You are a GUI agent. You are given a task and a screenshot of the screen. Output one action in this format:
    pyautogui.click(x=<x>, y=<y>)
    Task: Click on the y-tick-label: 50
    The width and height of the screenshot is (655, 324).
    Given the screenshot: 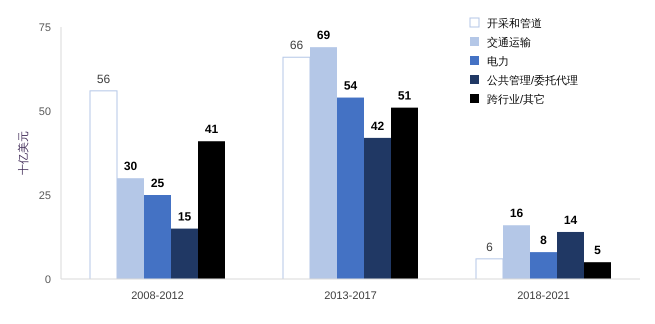 What is the action you would take?
    pyautogui.click(x=44, y=112)
    